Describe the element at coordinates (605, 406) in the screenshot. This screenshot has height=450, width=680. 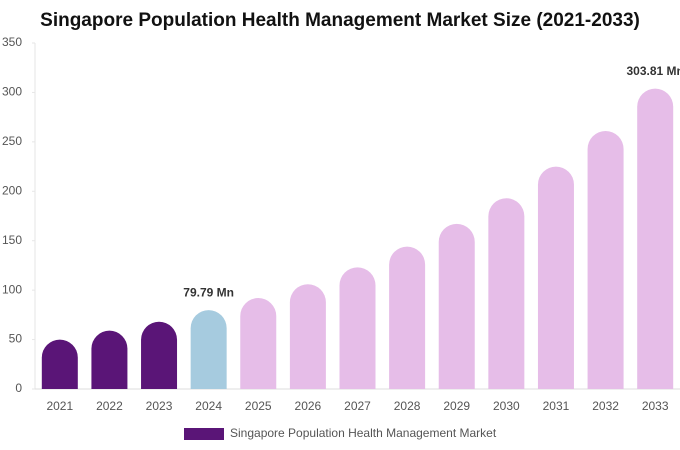
I see `x-tick-label: 2032` at that location.